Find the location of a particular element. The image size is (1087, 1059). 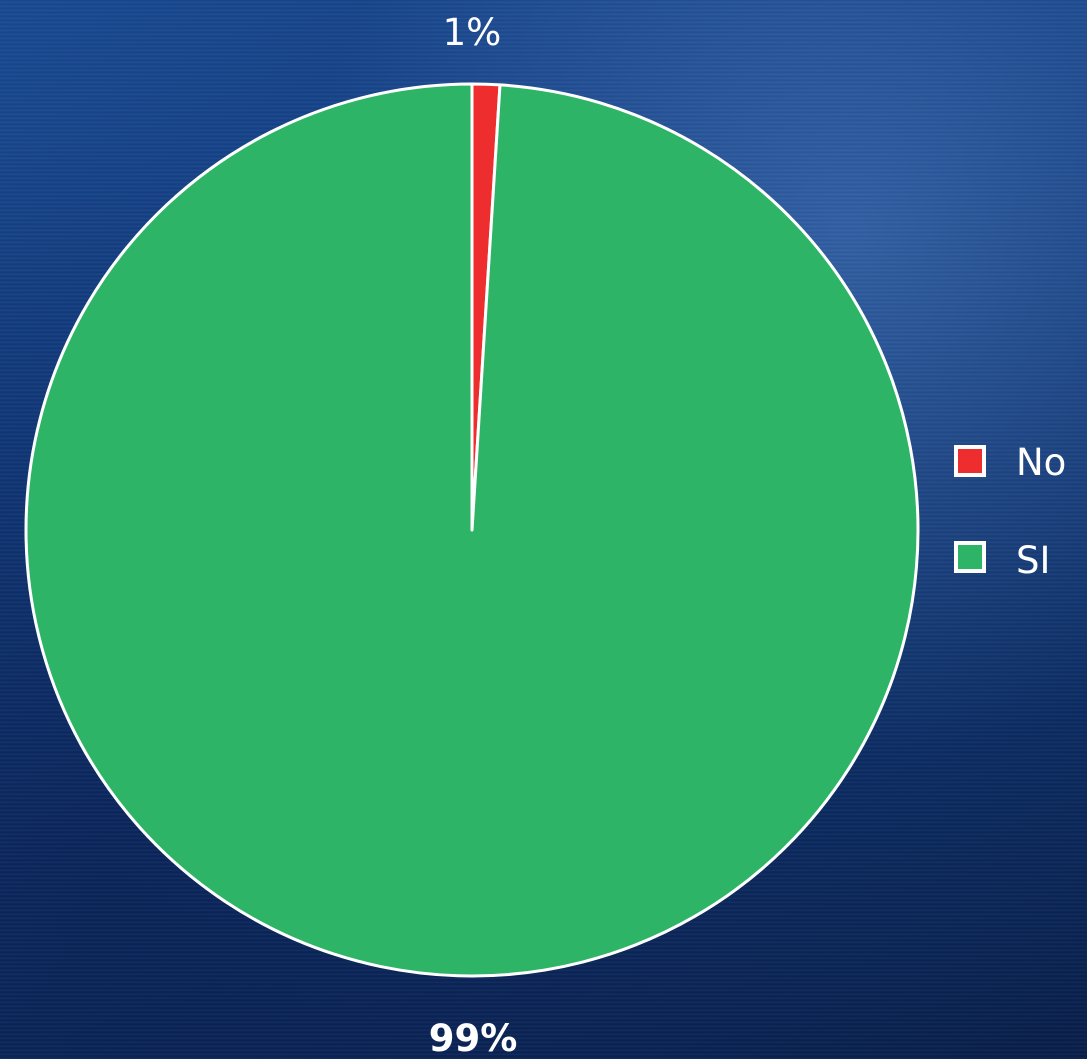

data-label-no: 1% is located at coordinates (472, 32).